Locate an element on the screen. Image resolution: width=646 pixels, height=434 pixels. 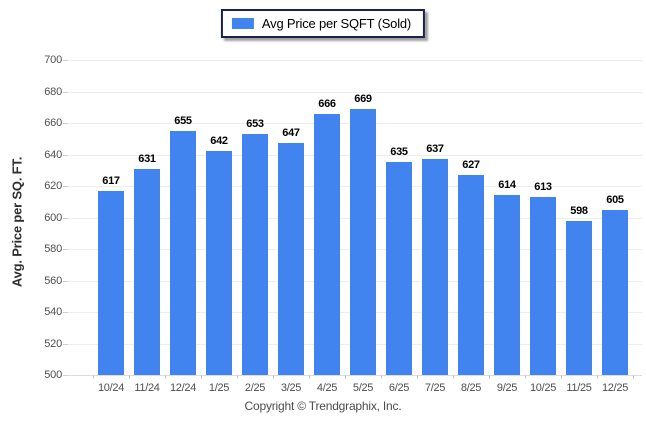
bar-slot: 613 10/25 is located at coordinates (543, 227).